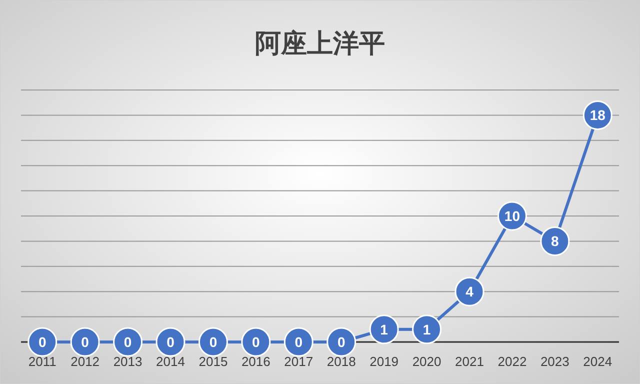  What do you see at coordinates (320, 43) in the screenshot?
I see `chart-title: 阿座上洋平` at bounding box center [320, 43].